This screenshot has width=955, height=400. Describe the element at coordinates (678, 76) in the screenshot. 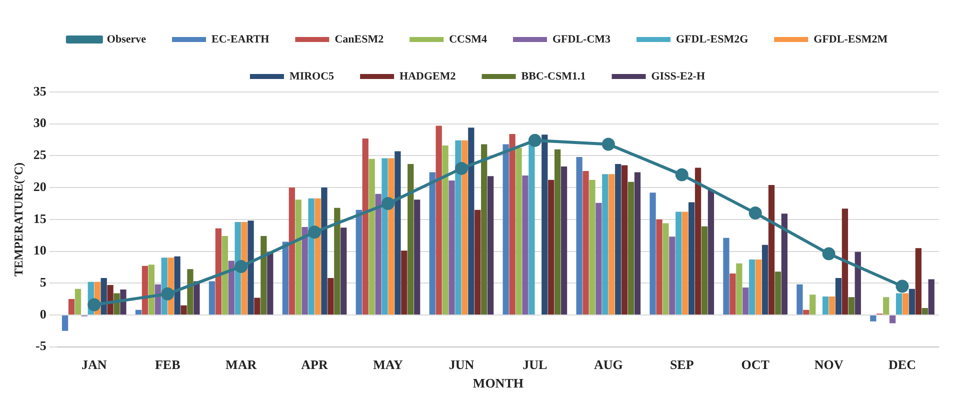

I see `legend-label: GISS-E2-H` at that location.